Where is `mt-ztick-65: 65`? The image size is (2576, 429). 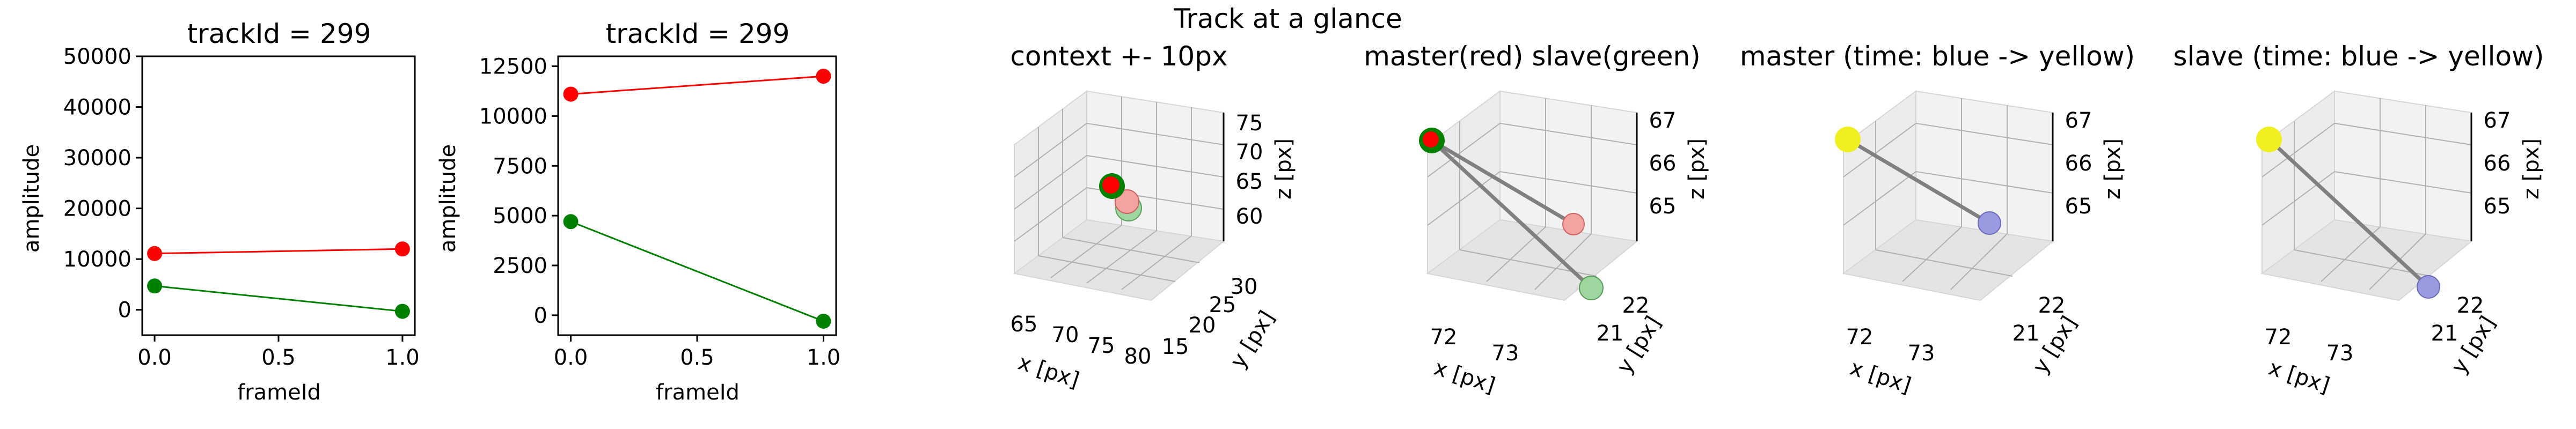 mt-ztick-65: 65 is located at coordinates (2078, 206).